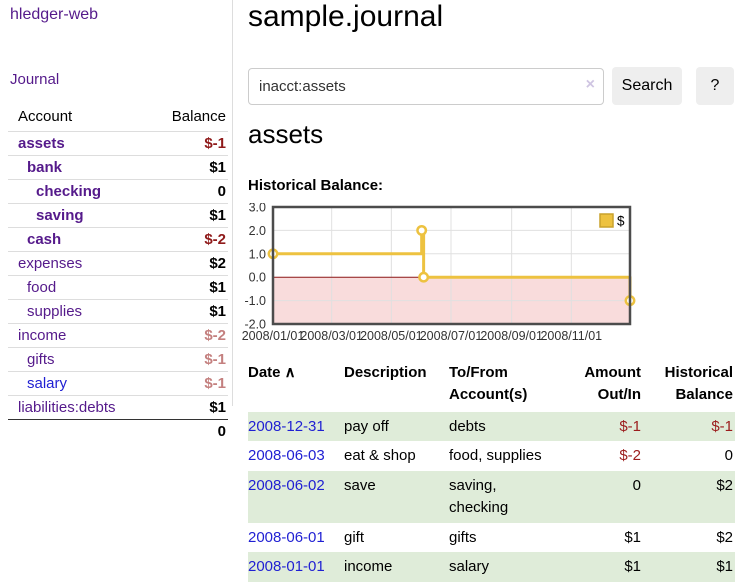  What do you see at coordinates (288, 372) in the screenshot?
I see `sort-ascending-icon: ∧` at bounding box center [288, 372].